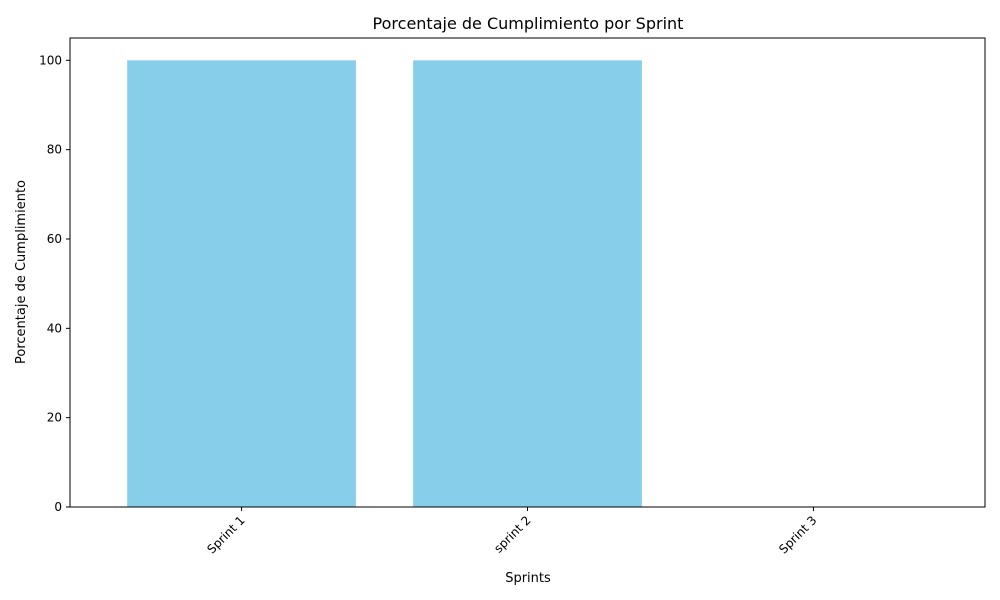 This screenshot has height=600, width=1000. I want to click on chart-title: Porcentaje de Cumplimiento por Sprint, so click(528, 23).